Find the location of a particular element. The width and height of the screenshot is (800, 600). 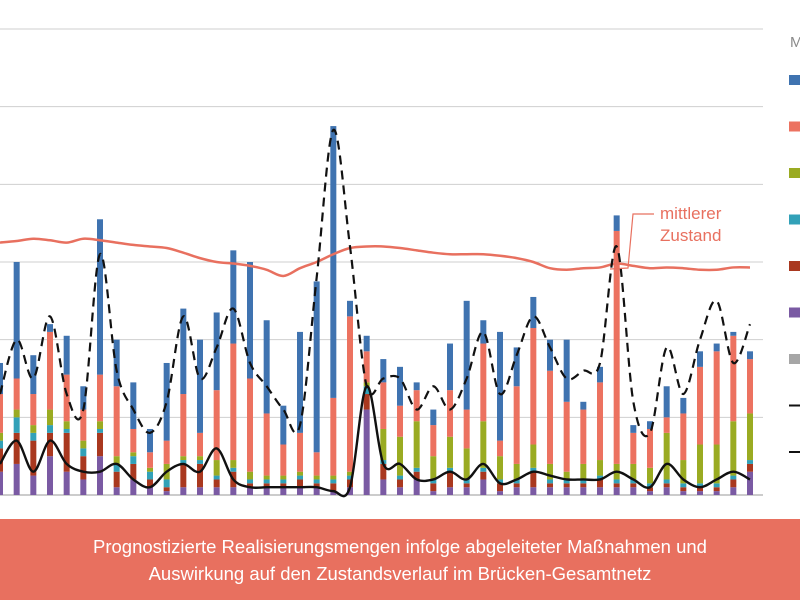

line-mittlerer-zustand is located at coordinates (375, 257).